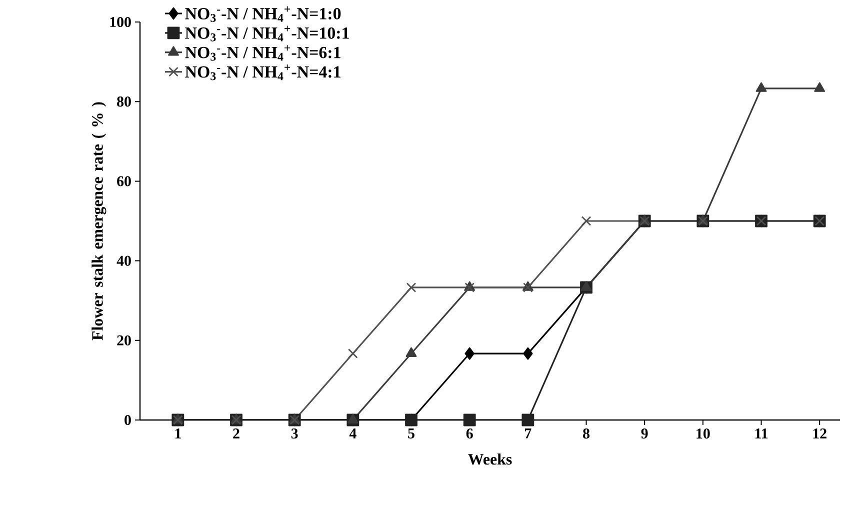 The height and width of the screenshot is (513, 843). What do you see at coordinates (124, 101) in the screenshot?
I see `y-tick-label: 80` at bounding box center [124, 101].